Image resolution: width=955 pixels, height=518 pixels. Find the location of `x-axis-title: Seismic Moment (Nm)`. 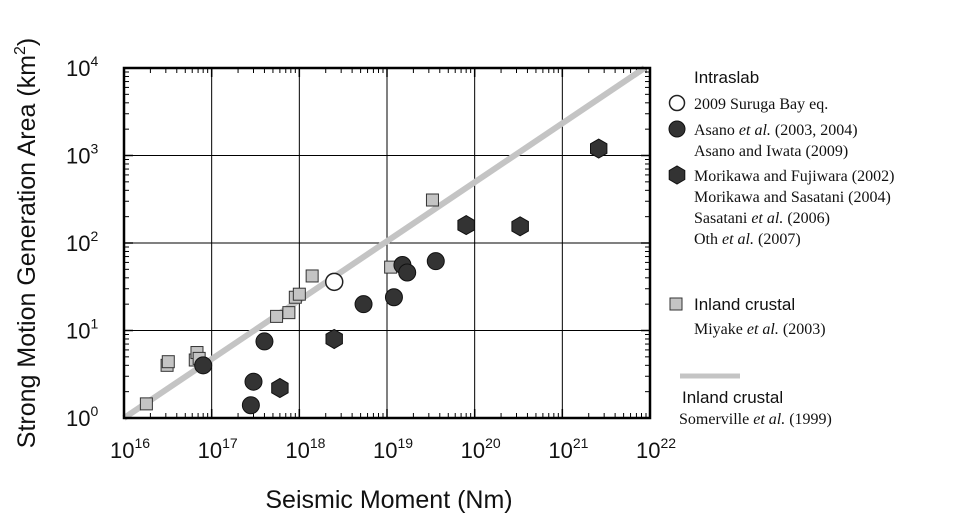

x-axis-title: Seismic Moment (Nm) is located at coordinates (388, 500).